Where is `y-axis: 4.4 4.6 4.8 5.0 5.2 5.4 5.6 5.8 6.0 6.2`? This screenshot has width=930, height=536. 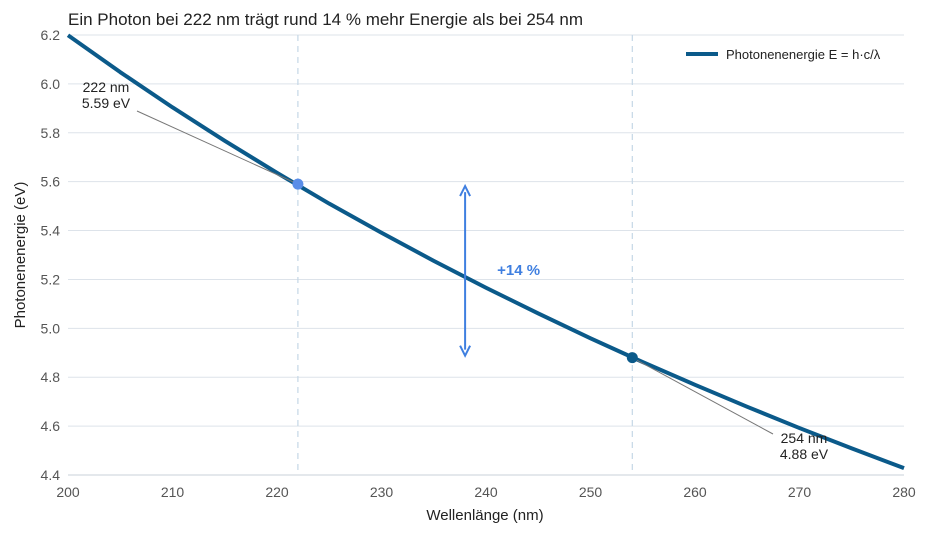 y-axis: 4.4 4.6 4.8 5.0 5.2 5.4 5.6 5.8 6.0 6.2 is located at coordinates (51, 255).